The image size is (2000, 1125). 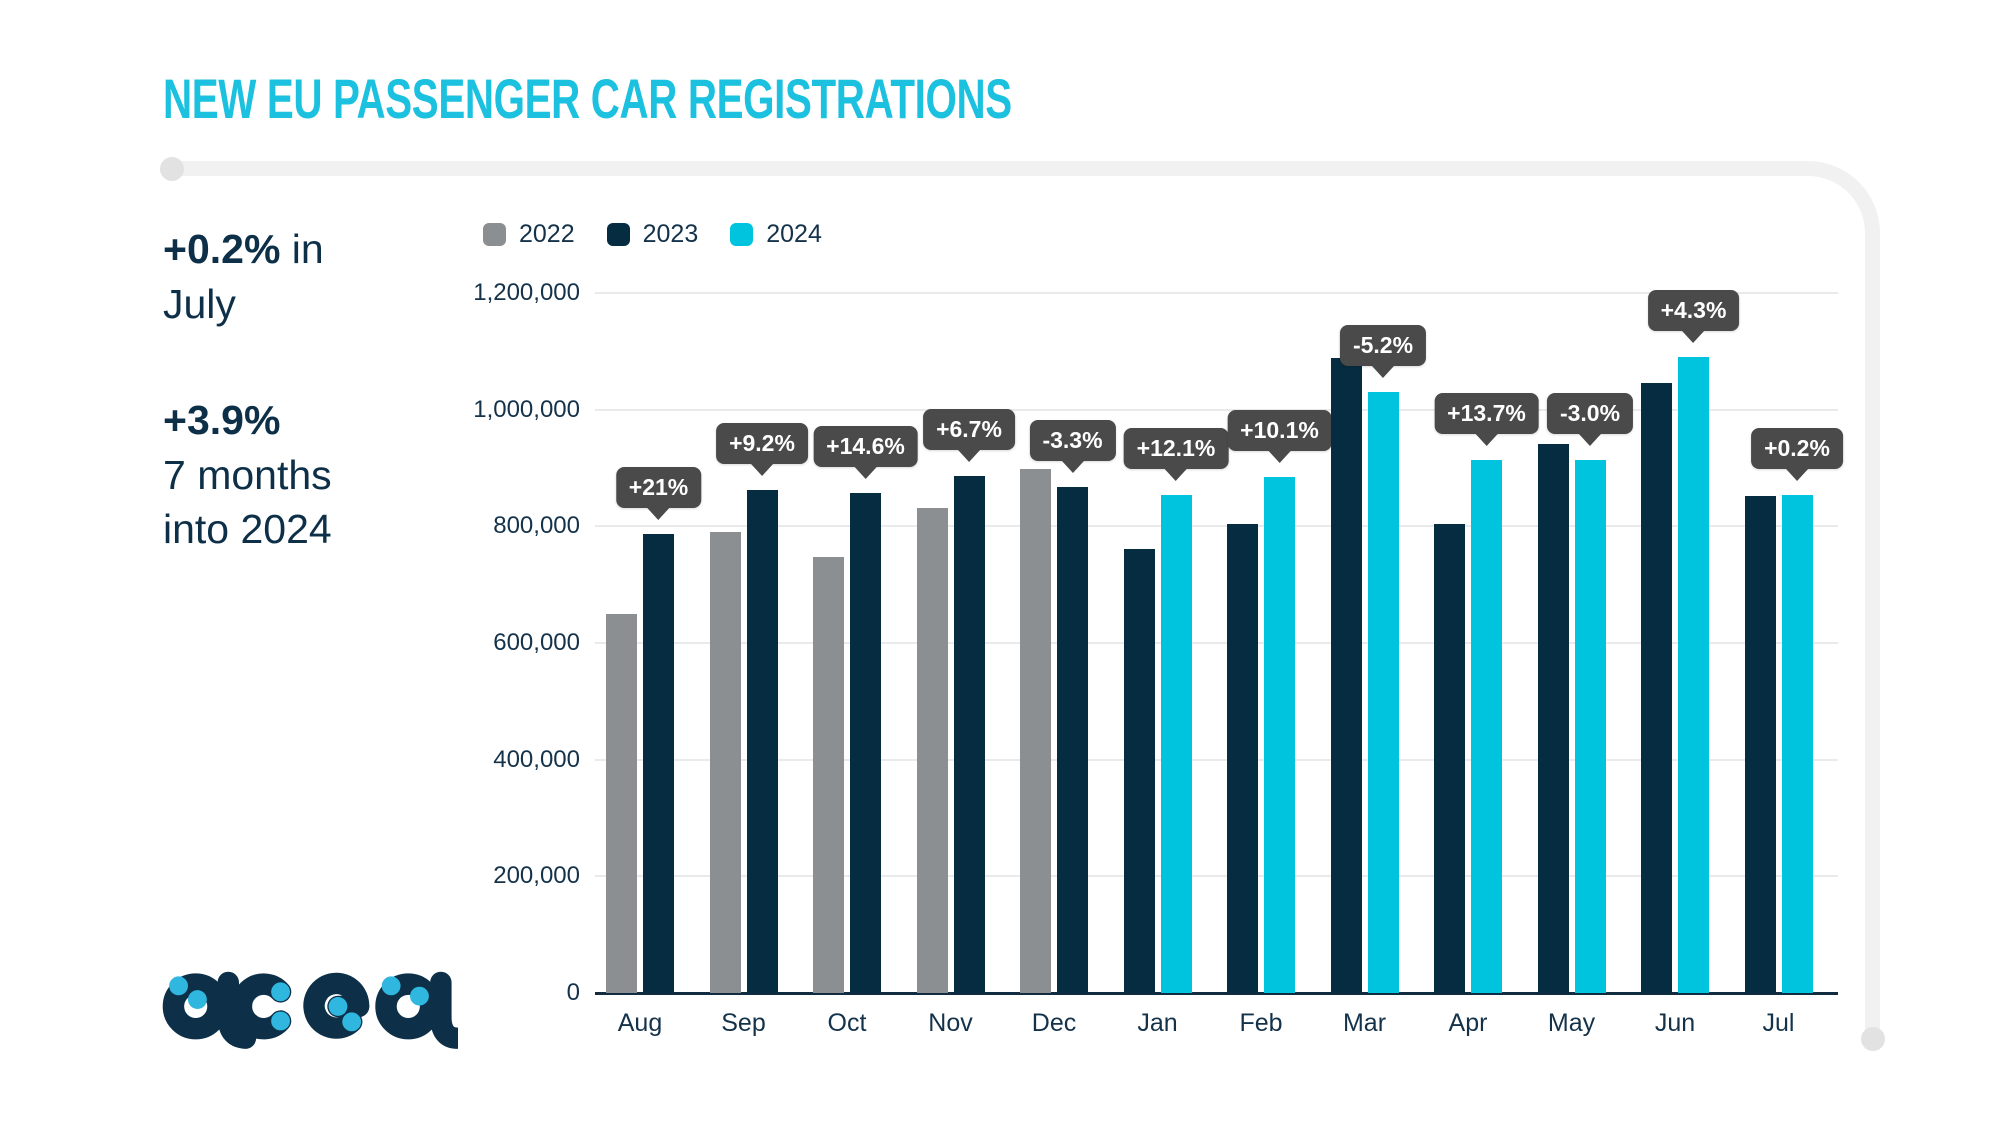 I want to click on stat-callout: +0.2% in July, so click(x=243, y=276).